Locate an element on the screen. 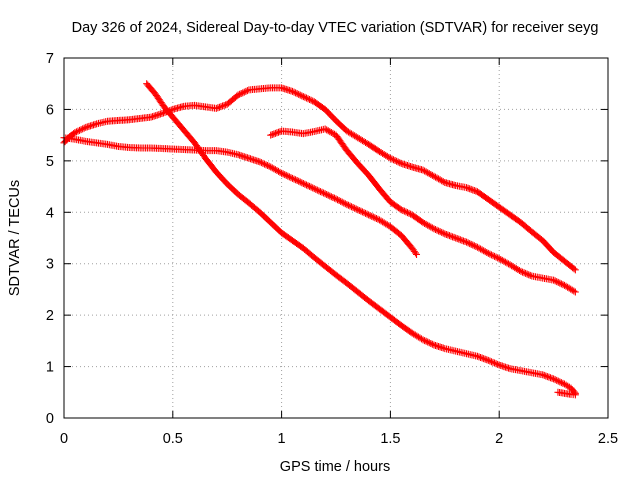  y-tick-label: 3 is located at coordinates (50, 265).